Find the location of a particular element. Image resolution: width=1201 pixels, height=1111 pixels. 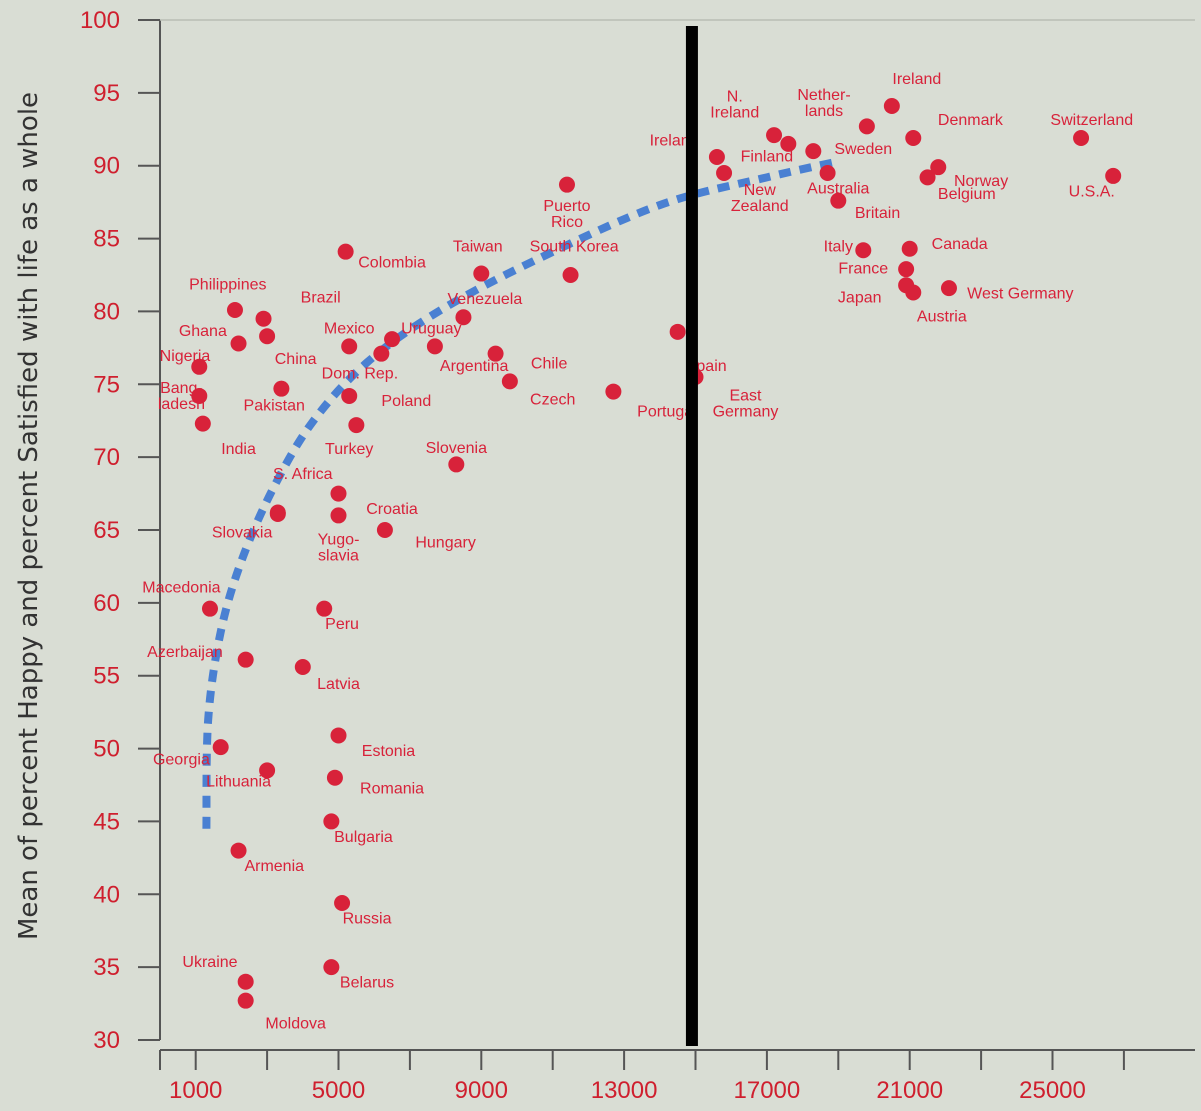

point-label: Georgia is located at coordinates (181, 760).